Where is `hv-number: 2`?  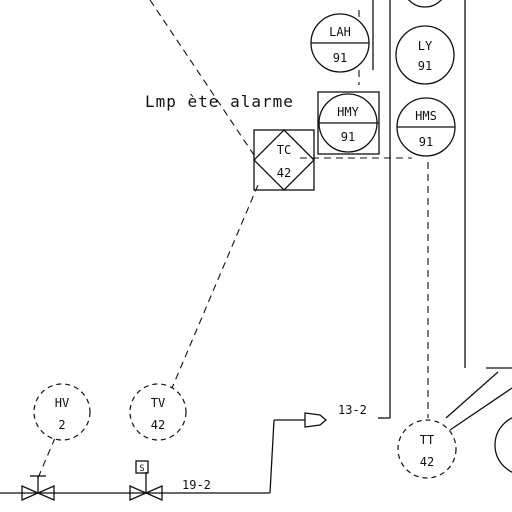
hv-number: 2 is located at coordinates (61, 425).